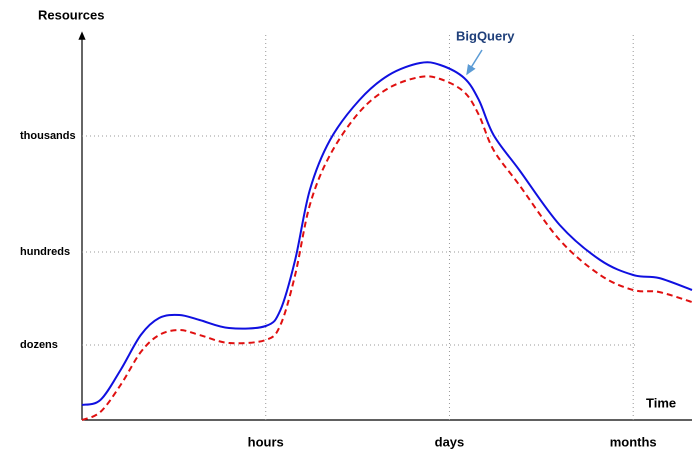 The height and width of the screenshot is (457, 700). Describe the element at coordinates (45, 252) in the screenshot. I see `y-tick-label: hundreds` at that location.